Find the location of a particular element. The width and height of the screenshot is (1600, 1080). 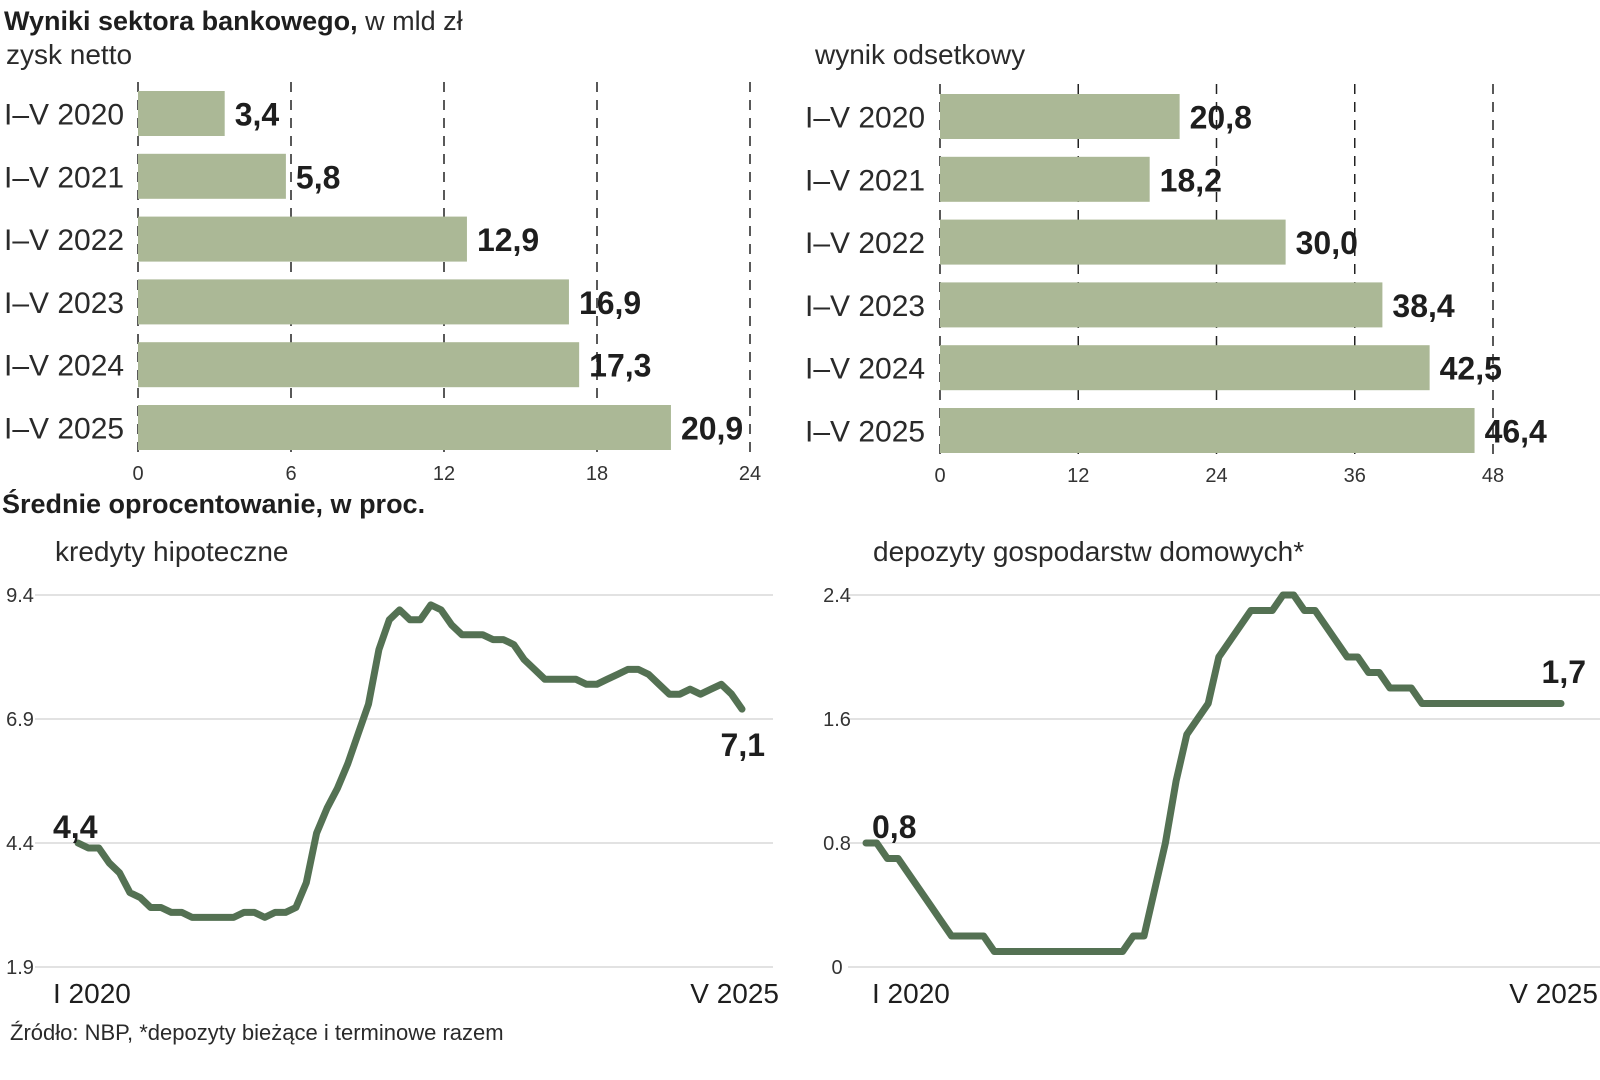

y-tick-label: 4.4 is located at coordinates (20, 844).